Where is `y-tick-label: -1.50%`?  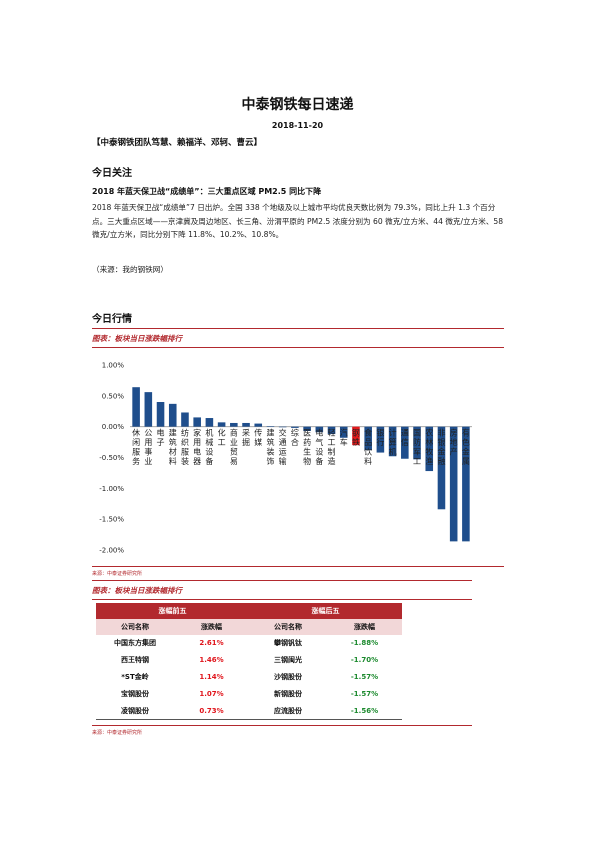
y-tick-label: -1.50% is located at coordinates (111, 520).